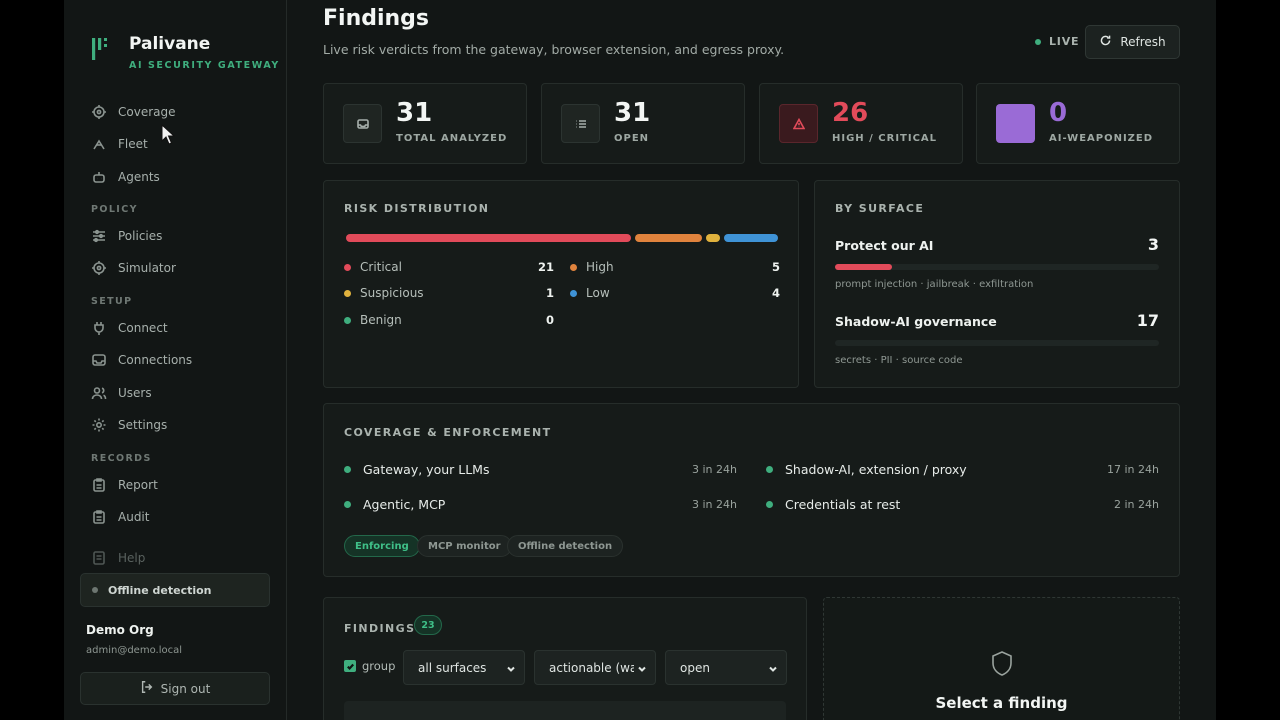  What do you see at coordinates (448, 432) in the screenshot?
I see `card-title: COVERAGE & ENFORCEMENT` at bounding box center [448, 432].